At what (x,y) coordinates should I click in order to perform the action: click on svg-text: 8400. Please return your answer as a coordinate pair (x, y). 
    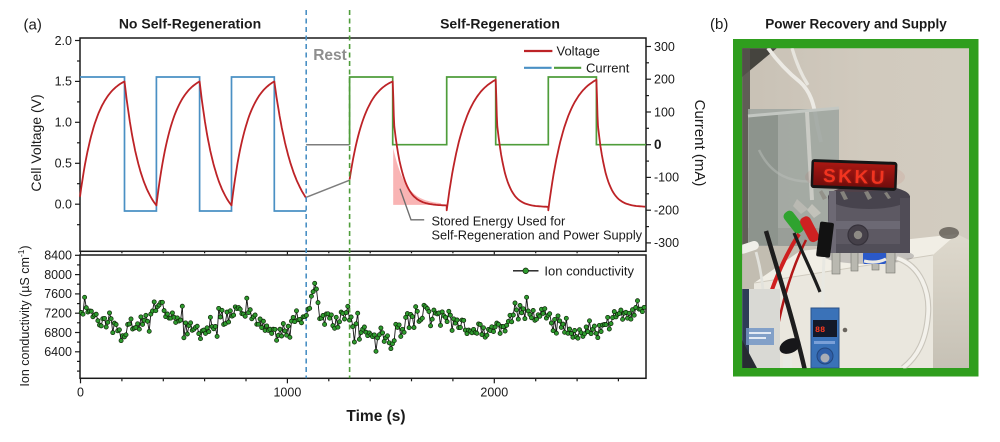
    Looking at the image, I should click on (58, 256).